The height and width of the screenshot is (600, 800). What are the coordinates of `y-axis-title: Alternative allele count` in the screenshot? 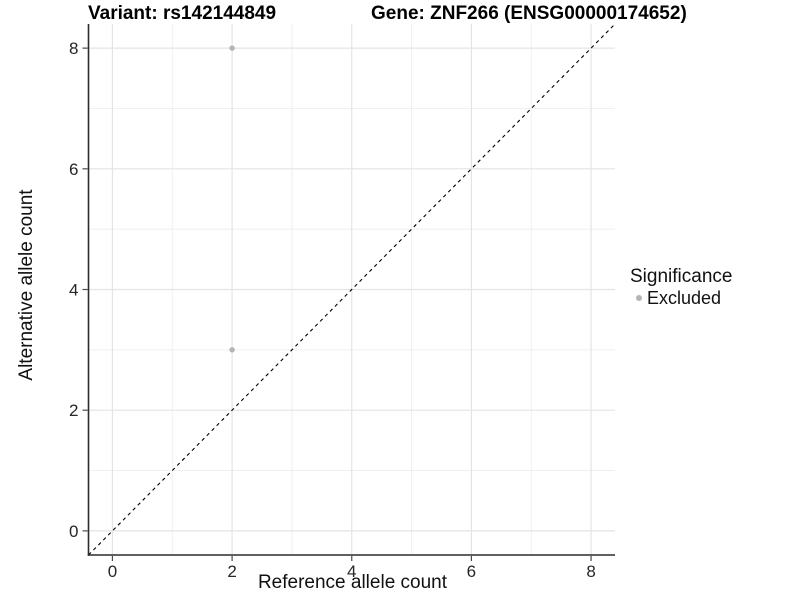 It's located at (26, 285).